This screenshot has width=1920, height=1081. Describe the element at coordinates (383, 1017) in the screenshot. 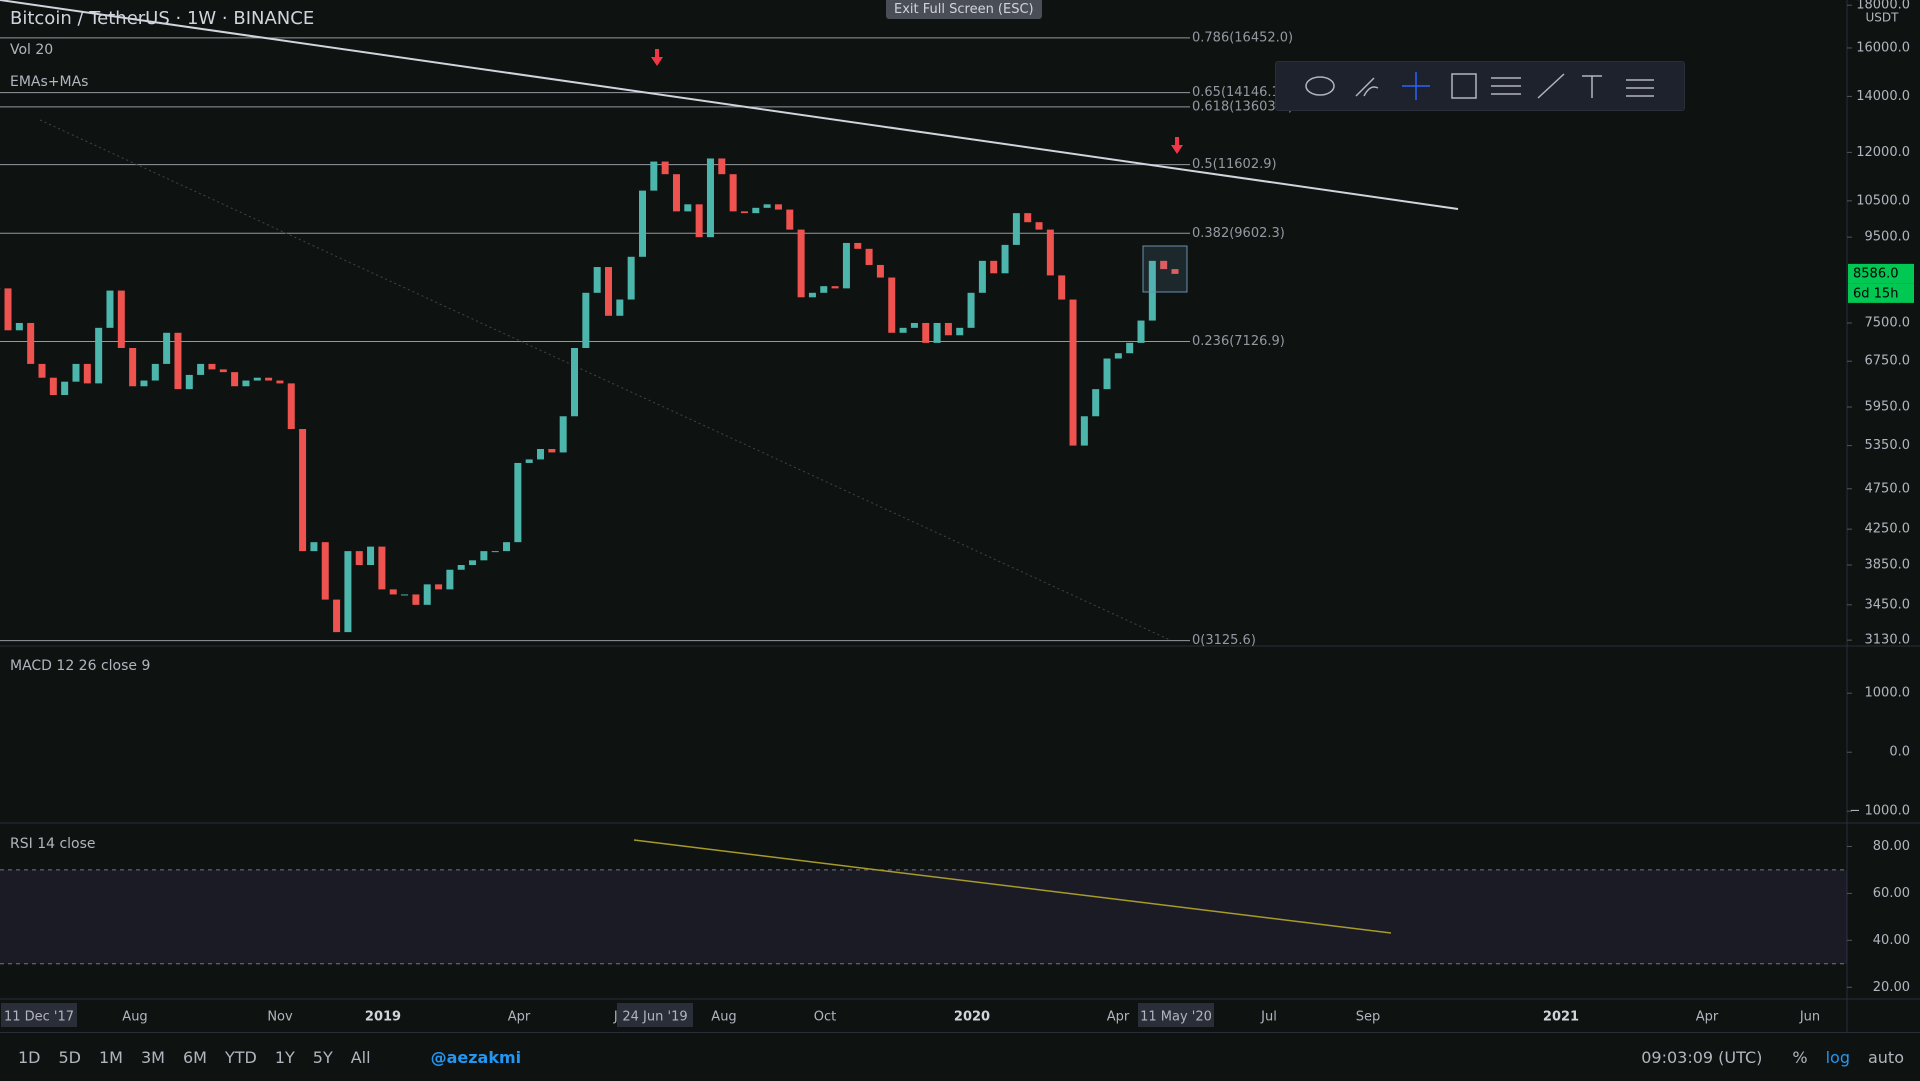

I see `time-label: 2019` at that location.